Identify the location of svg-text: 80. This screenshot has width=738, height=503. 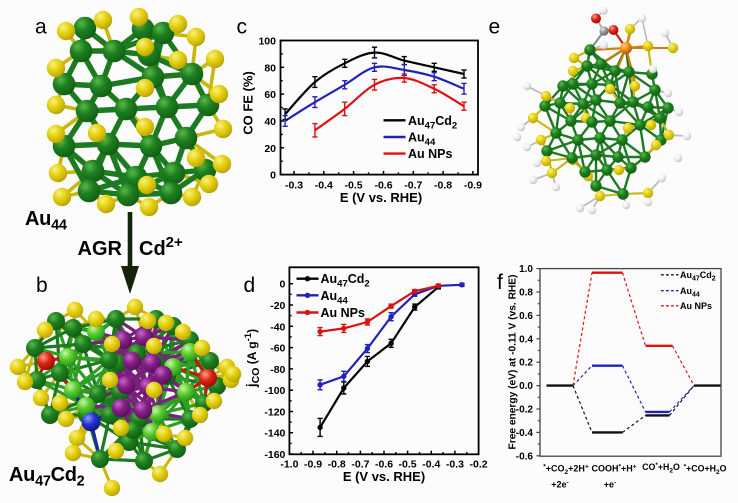
(270, 68).